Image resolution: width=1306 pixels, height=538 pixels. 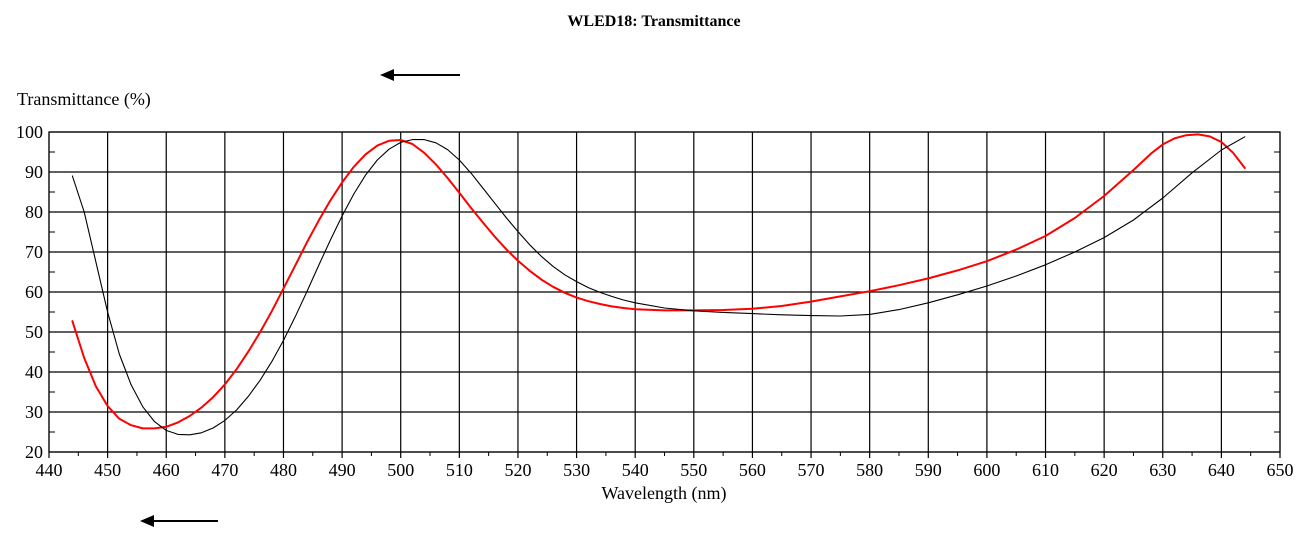 I want to click on x-tick-label: 540, so click(x=635, y=470).